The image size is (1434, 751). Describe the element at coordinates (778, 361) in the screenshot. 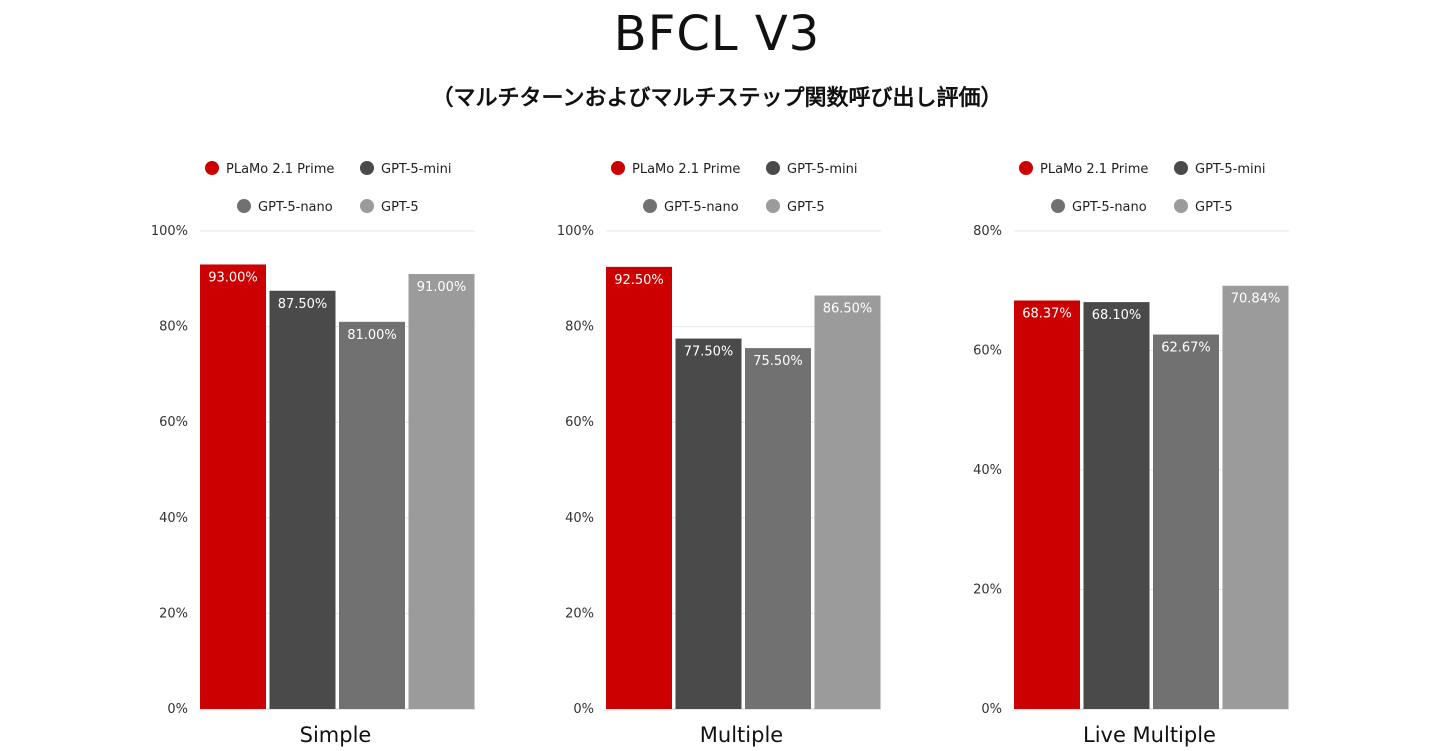

I see `data-label: 75.50%` at that location.